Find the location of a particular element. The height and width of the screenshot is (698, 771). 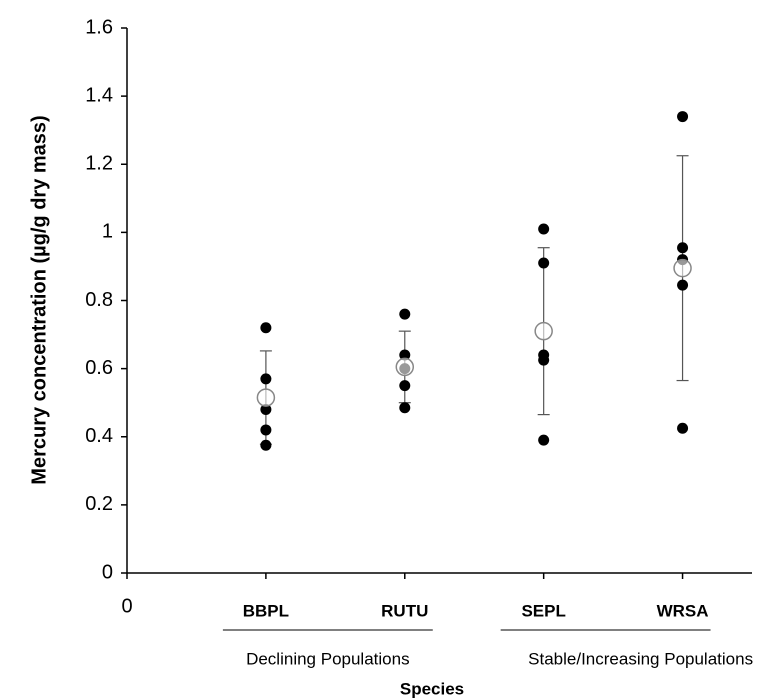

y-axis-label: Mercury concentration (µg/g dry mass) is located at coordinates (39, 299).